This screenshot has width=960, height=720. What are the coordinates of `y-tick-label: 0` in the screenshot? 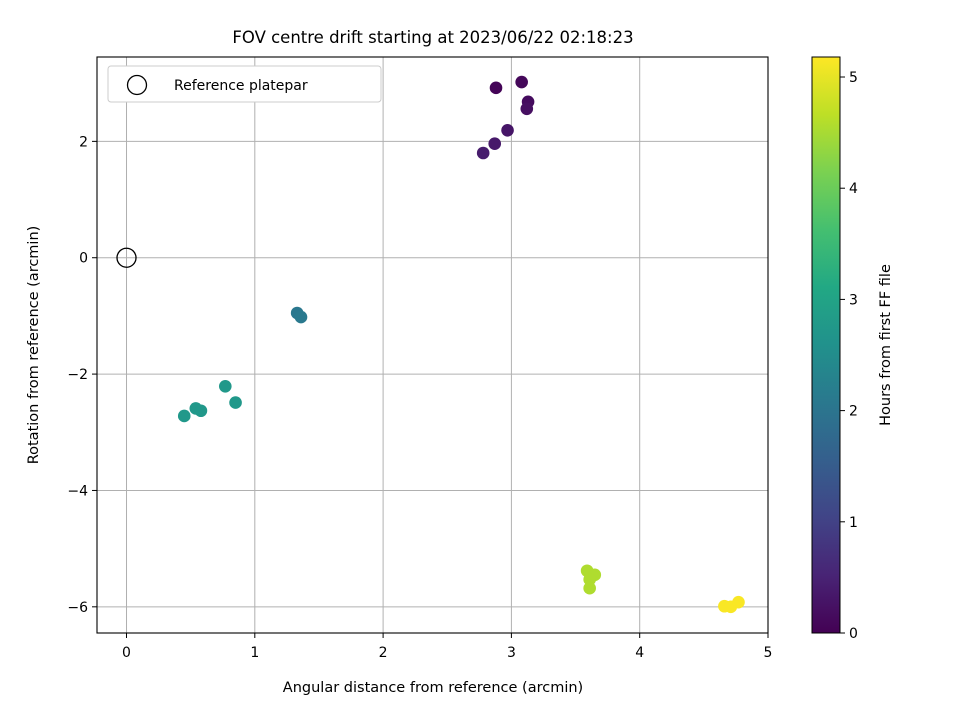 It's located at (83, 259).